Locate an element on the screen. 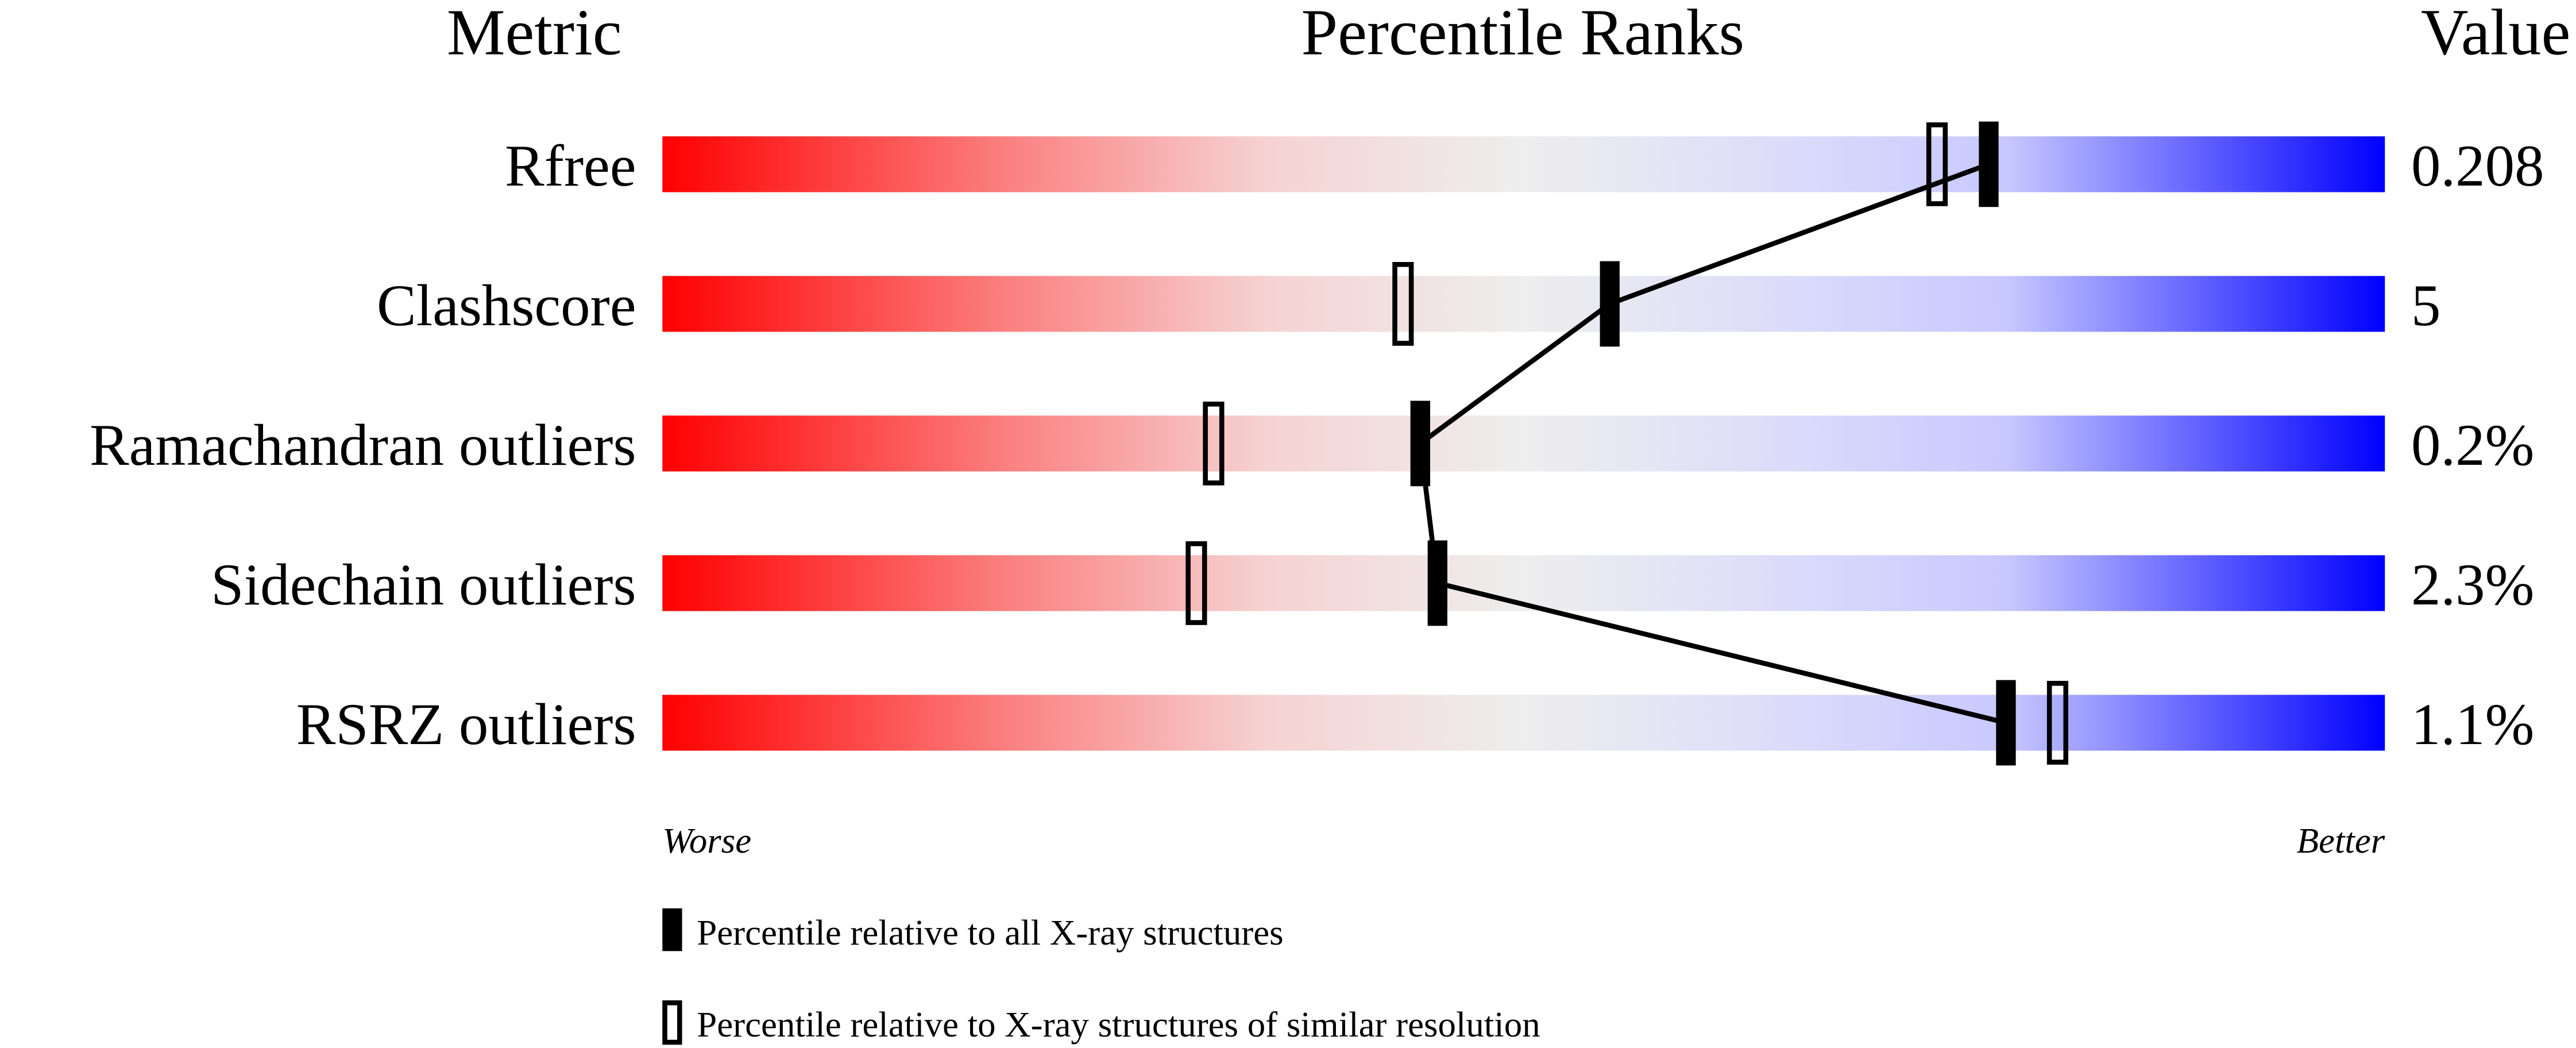 This screenshot has height=1048, width=2576. metric-label: Ramachandran outliers is located at coordinates (363, 445).